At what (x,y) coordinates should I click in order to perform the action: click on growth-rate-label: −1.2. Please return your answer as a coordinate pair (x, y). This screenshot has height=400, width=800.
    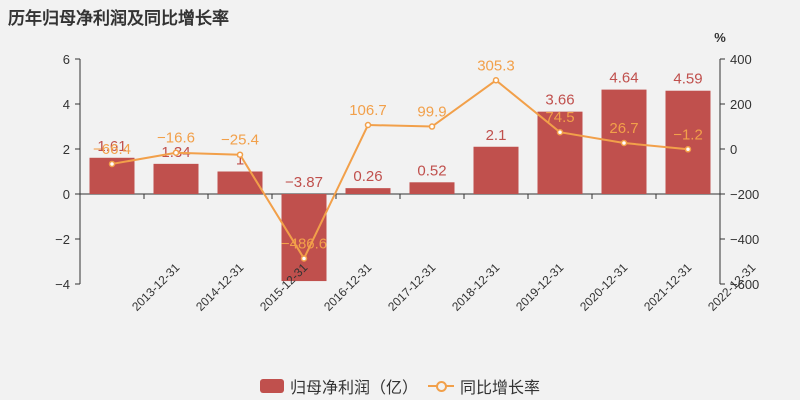
    Looking at the image, I should click on (688, 134).